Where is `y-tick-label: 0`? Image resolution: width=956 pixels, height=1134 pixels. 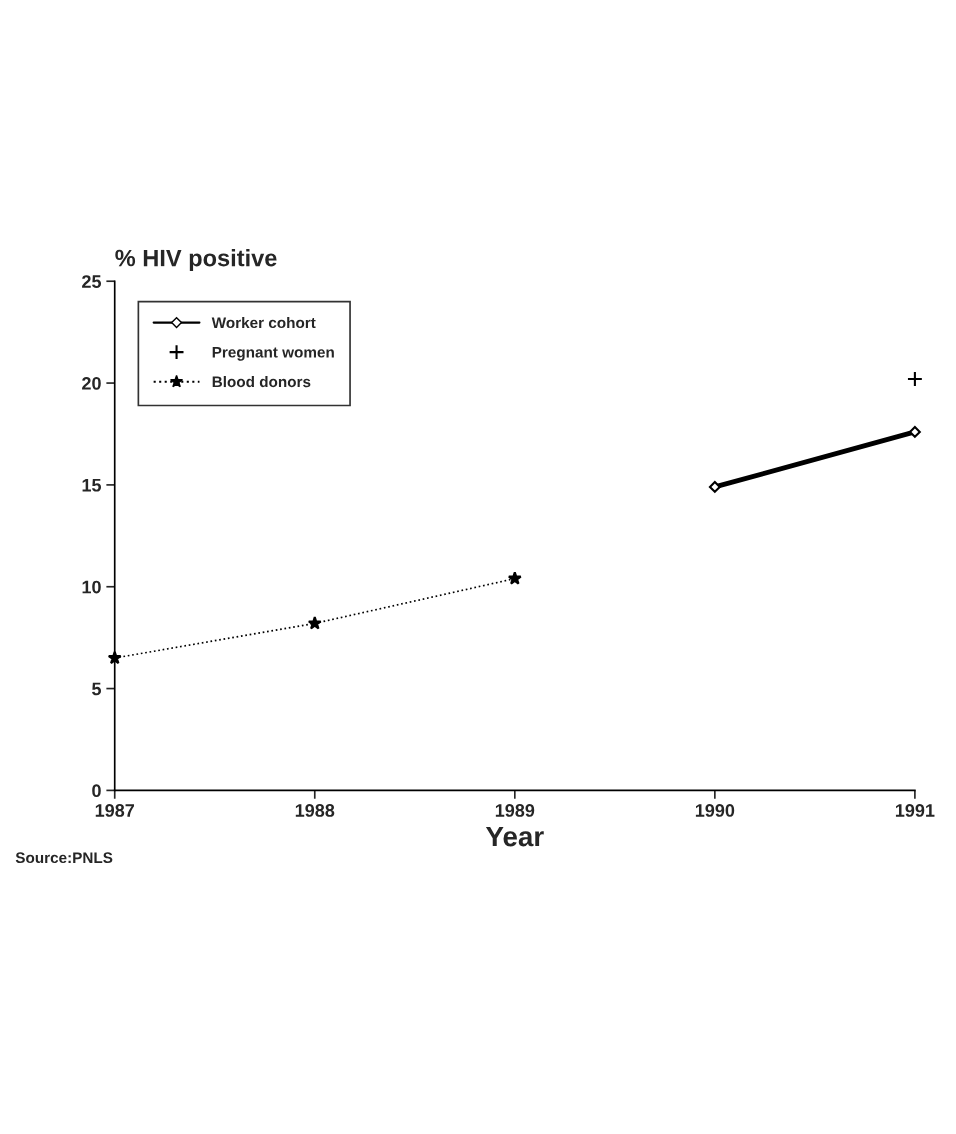 y-tick-label: 0 is located at coordinates (96, 791).